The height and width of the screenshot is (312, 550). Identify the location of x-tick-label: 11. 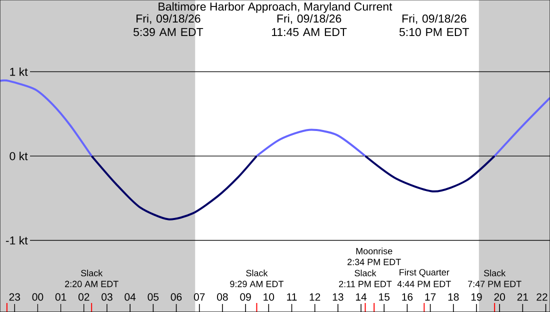
(292, 297).